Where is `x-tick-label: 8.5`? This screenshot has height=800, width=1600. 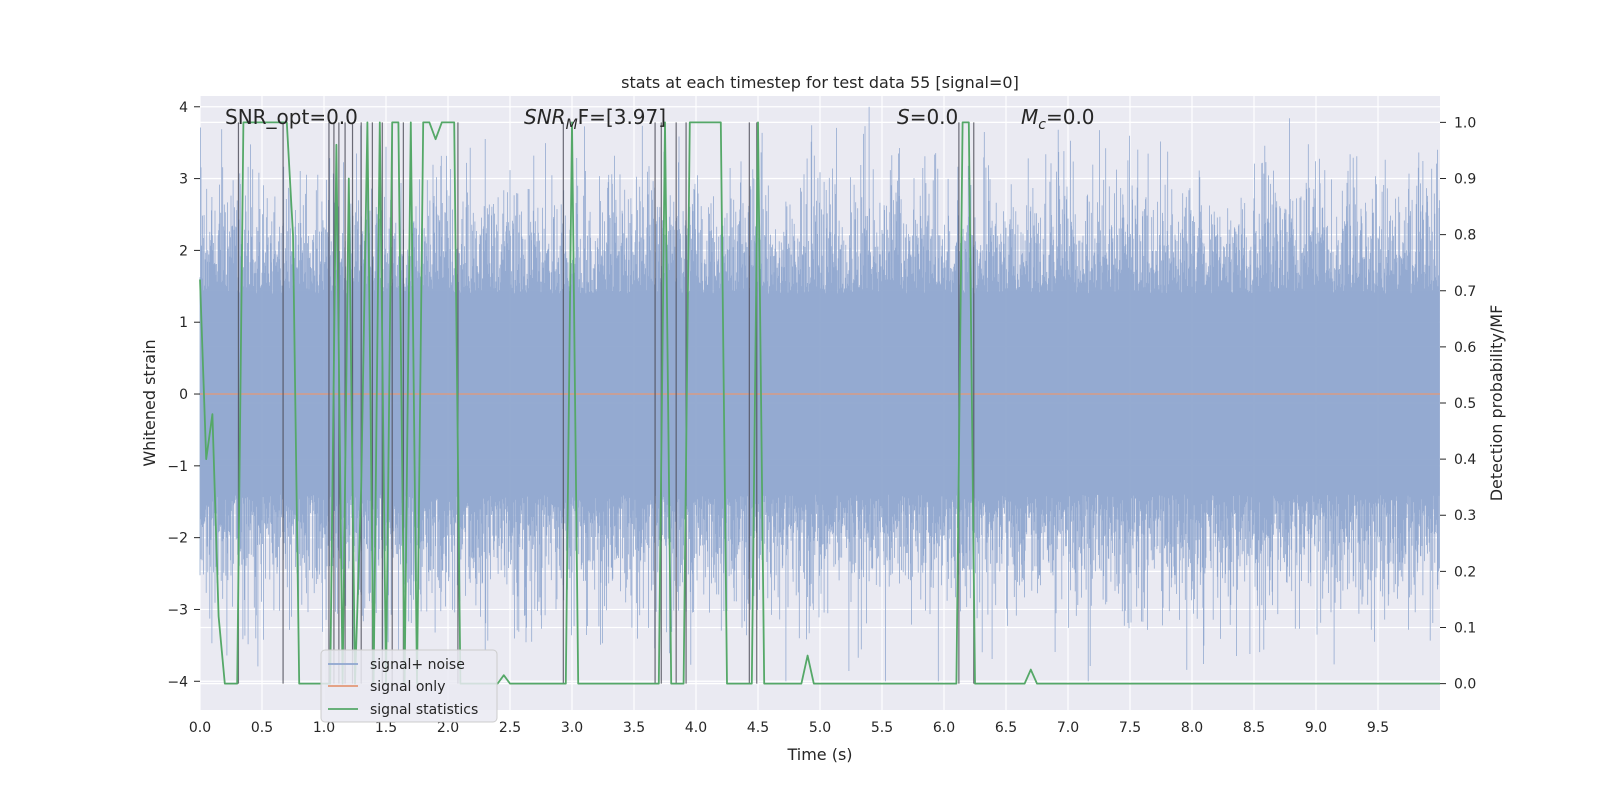
x-tick-label: 8.5 is located at coordinates (1254, 728).